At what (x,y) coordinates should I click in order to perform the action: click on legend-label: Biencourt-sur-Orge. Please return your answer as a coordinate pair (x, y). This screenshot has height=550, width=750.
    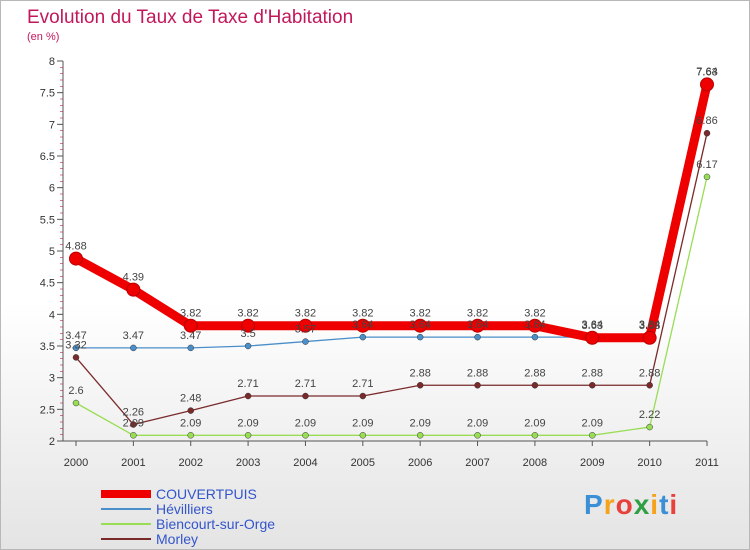
    Looking at the image, I should click on (216, 524).